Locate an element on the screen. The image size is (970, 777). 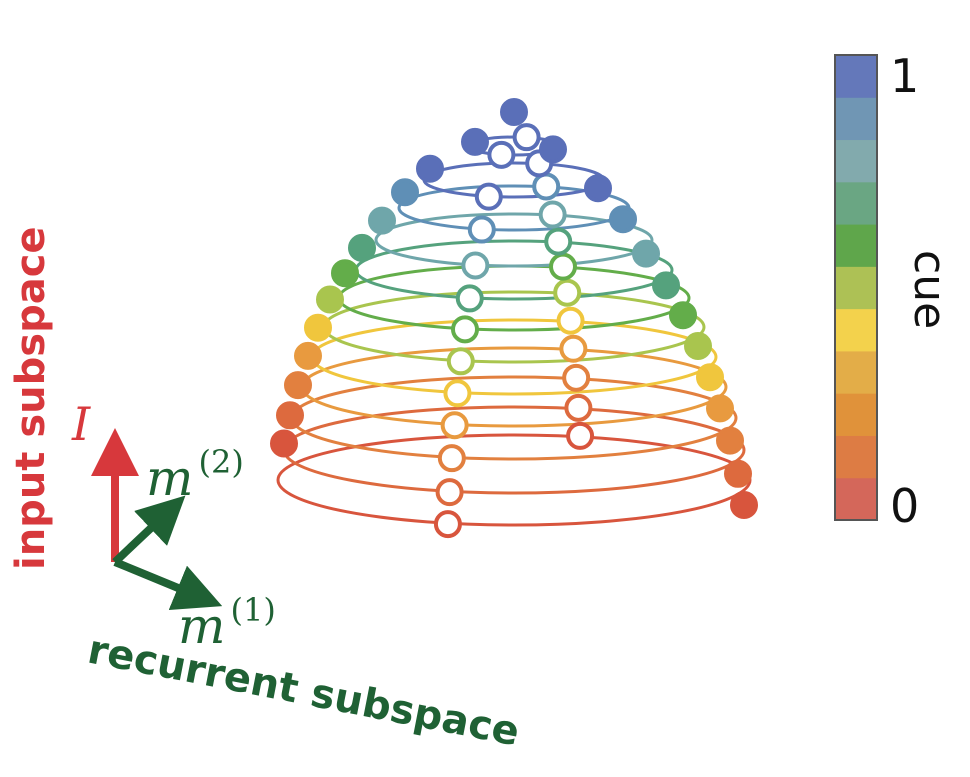
colorbar-tick-min: 0 is located at coordinates (904, 506).